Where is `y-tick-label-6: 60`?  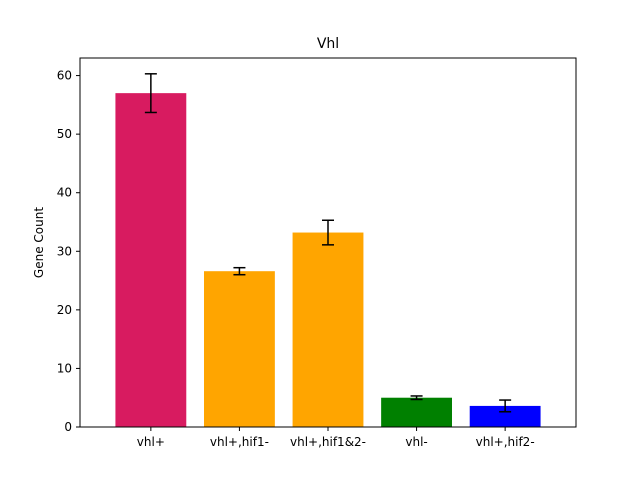 y-tick-label-6: 60 is located at coordinates (64, 76).